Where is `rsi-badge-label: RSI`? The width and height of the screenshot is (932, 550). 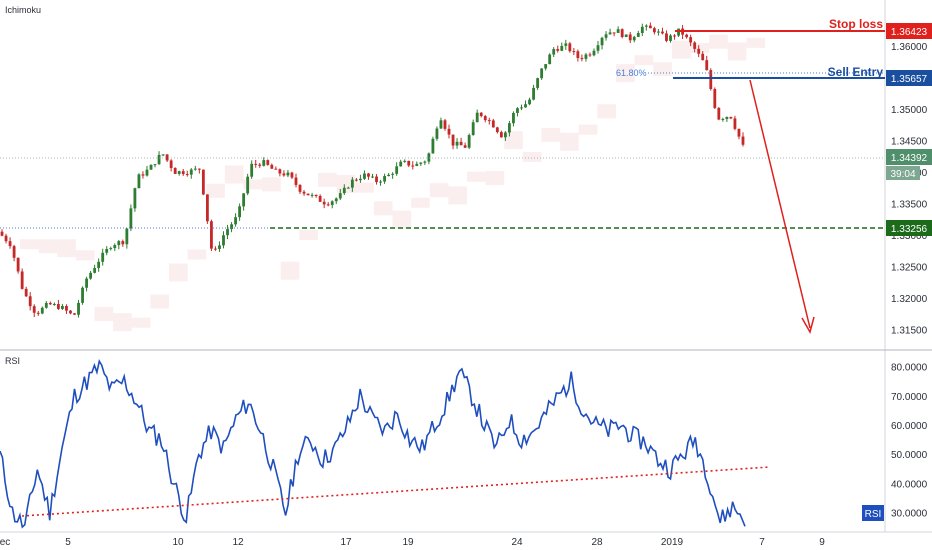
rsi-badge-label: RSI is located at coordinates (873, 514).